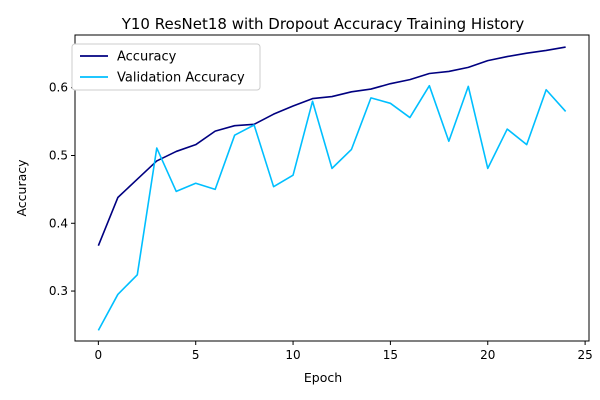 Image resolution: width=600 pixels, height=400 pixels. Describe the element at coordinates (181, 78) in the screenshot. I see `legend-label-validation-accuracy: Validation Accuracy` at that location.